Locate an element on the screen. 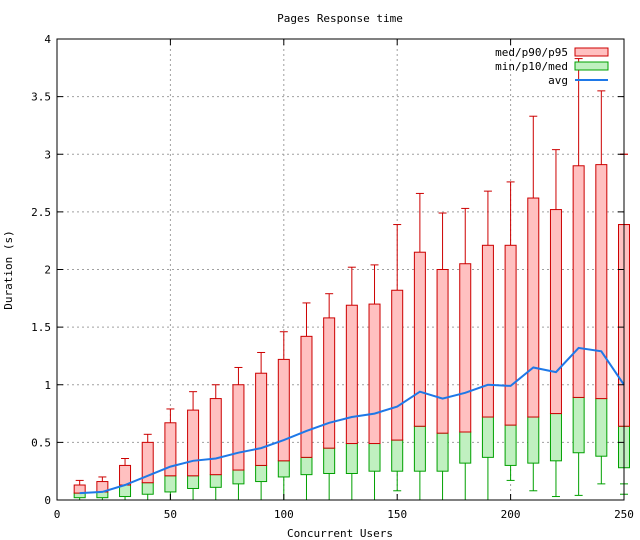 The image size is (640, 540). y-tick-label: 1 is located at coordinates (47, 385).